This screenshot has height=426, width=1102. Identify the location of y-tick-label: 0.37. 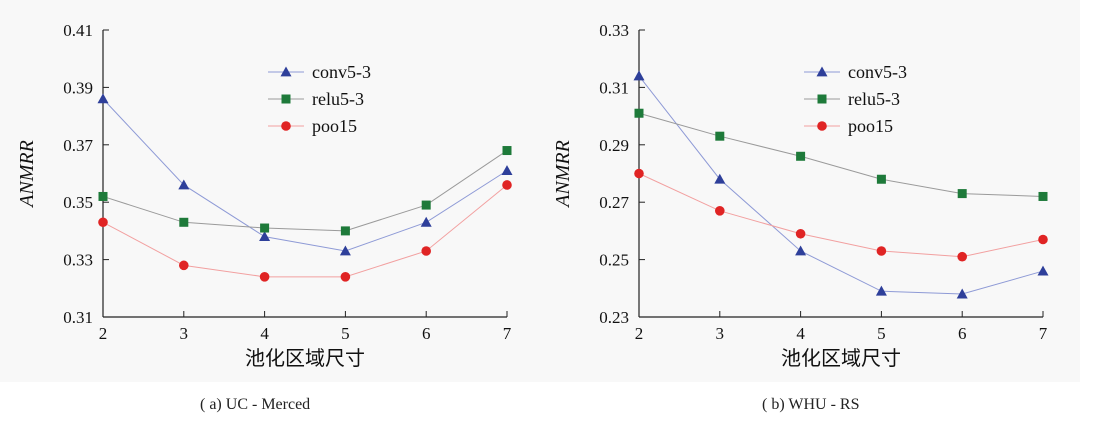
(78, 145).